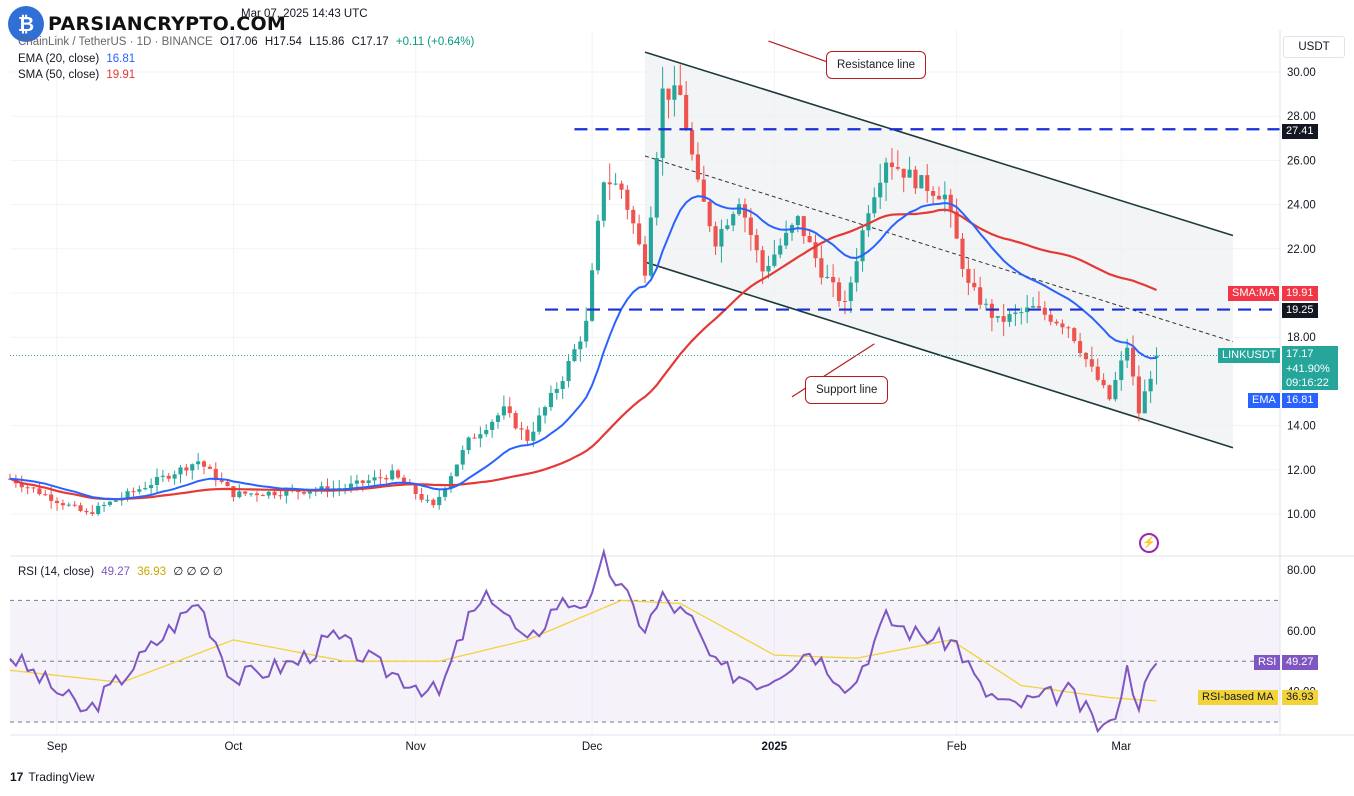 Image resolution: width=1354 pixels, height=796 pixels. What do you see at coordinates (1267, 662) in the screenshot?
I see `rsi-name-tag: RSI` at bounding box center [1267, 662].